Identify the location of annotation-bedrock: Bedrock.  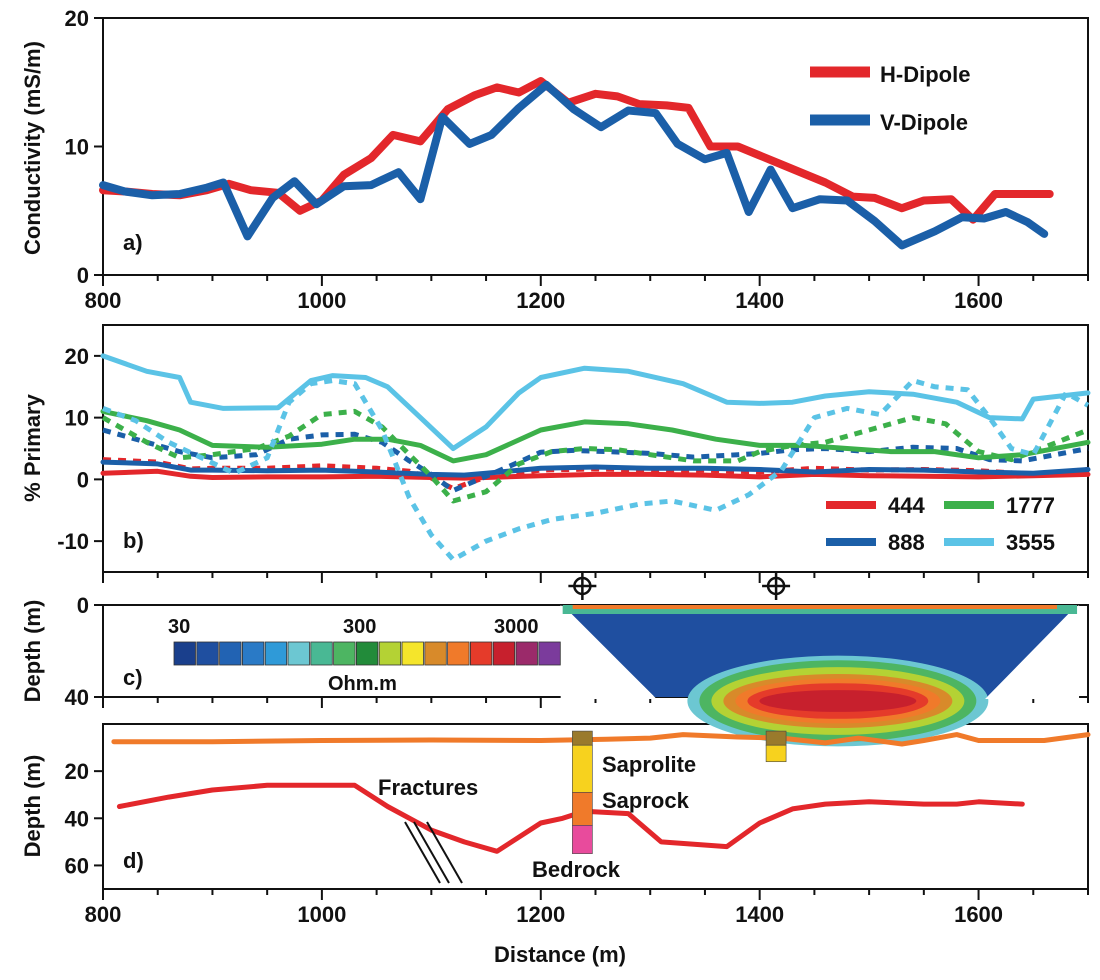
(576, 869).